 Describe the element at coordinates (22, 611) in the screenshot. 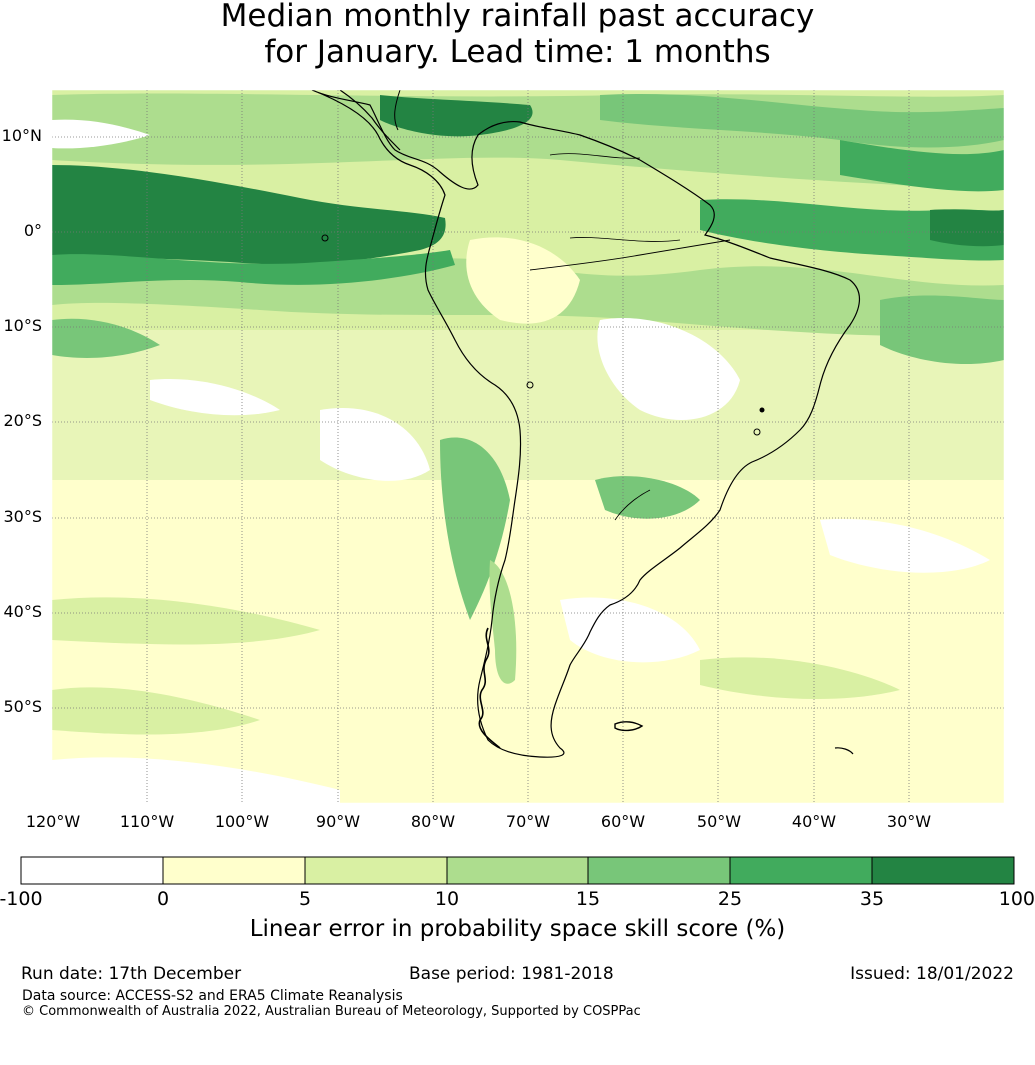

I see `lat-label-40s: 40°S` at that location.